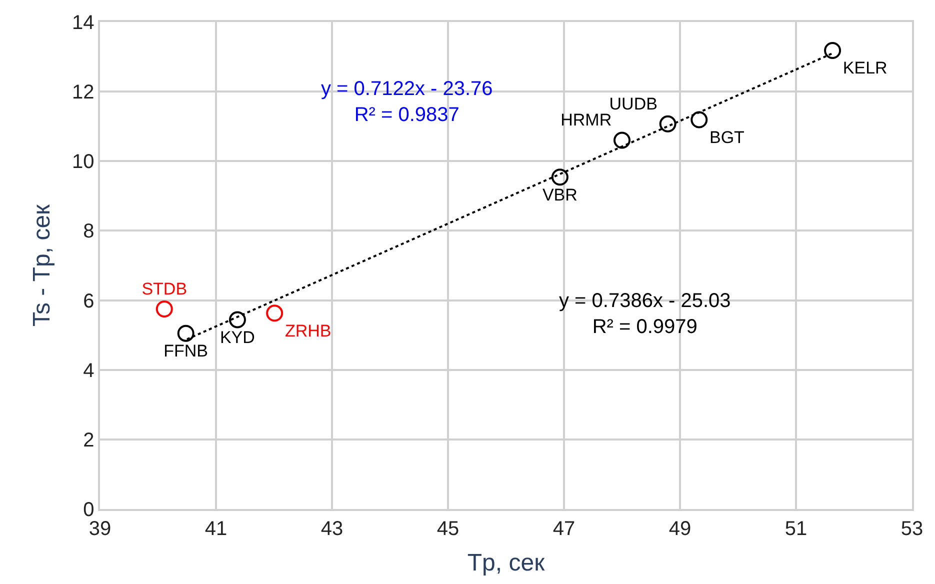  What do you see at coordinates (83, 23) in the screenshot?
I see `y-tick-label: 14` at bounding box center [83, 23].